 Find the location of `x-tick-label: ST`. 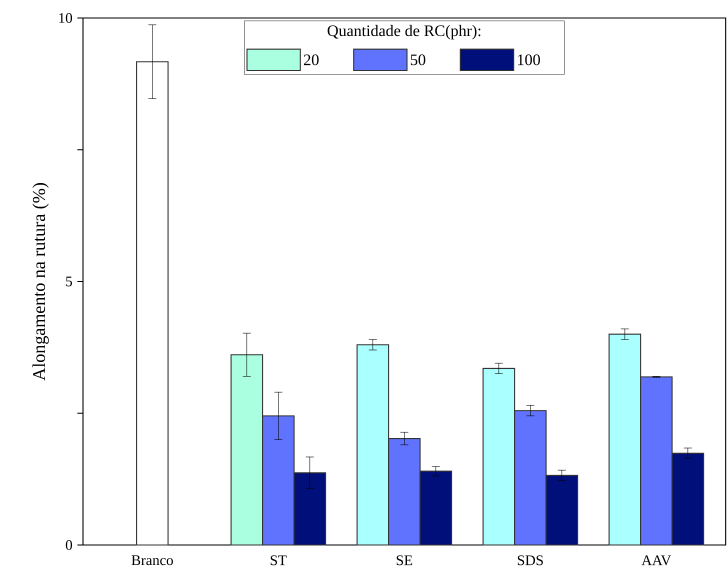

x-tick-label: ST is located at coordinates (278, 560).